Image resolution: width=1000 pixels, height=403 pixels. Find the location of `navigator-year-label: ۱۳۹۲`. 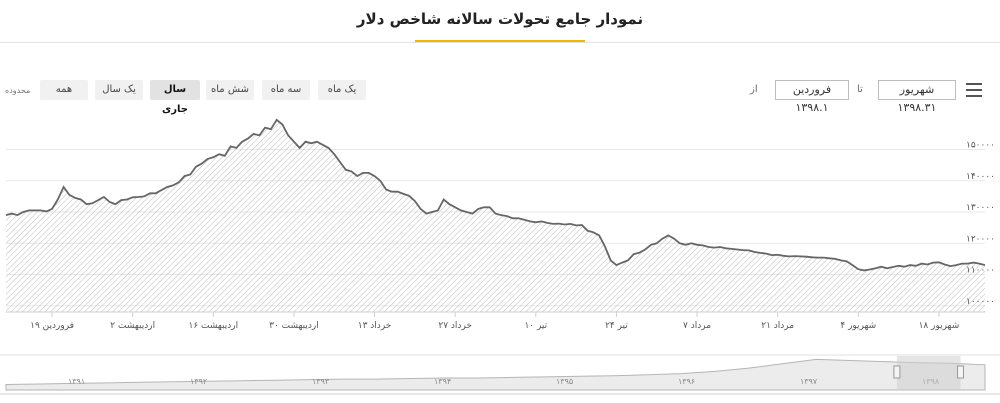

navigator-year-label: ۱۳۹۲ is located at coordinates (198, 381).